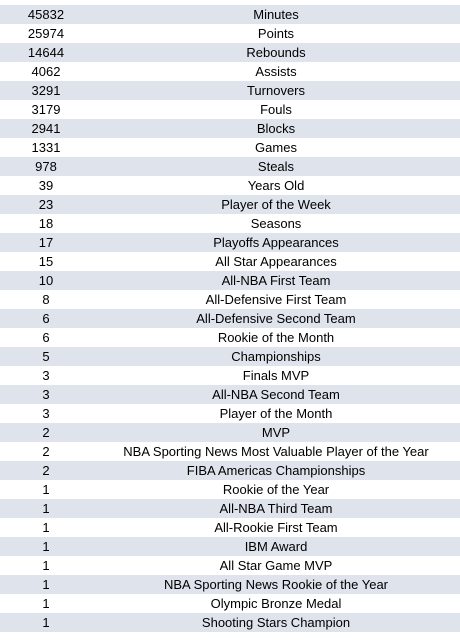 This screenshot has height=640, width=460. Describe the element at coordinates (46, 52) in the screenshot. I see `stat-value: 14644` at that location.